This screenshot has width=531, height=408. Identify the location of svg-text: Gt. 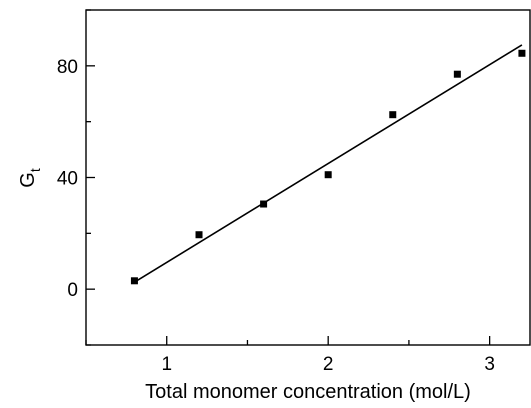
(30, 178).